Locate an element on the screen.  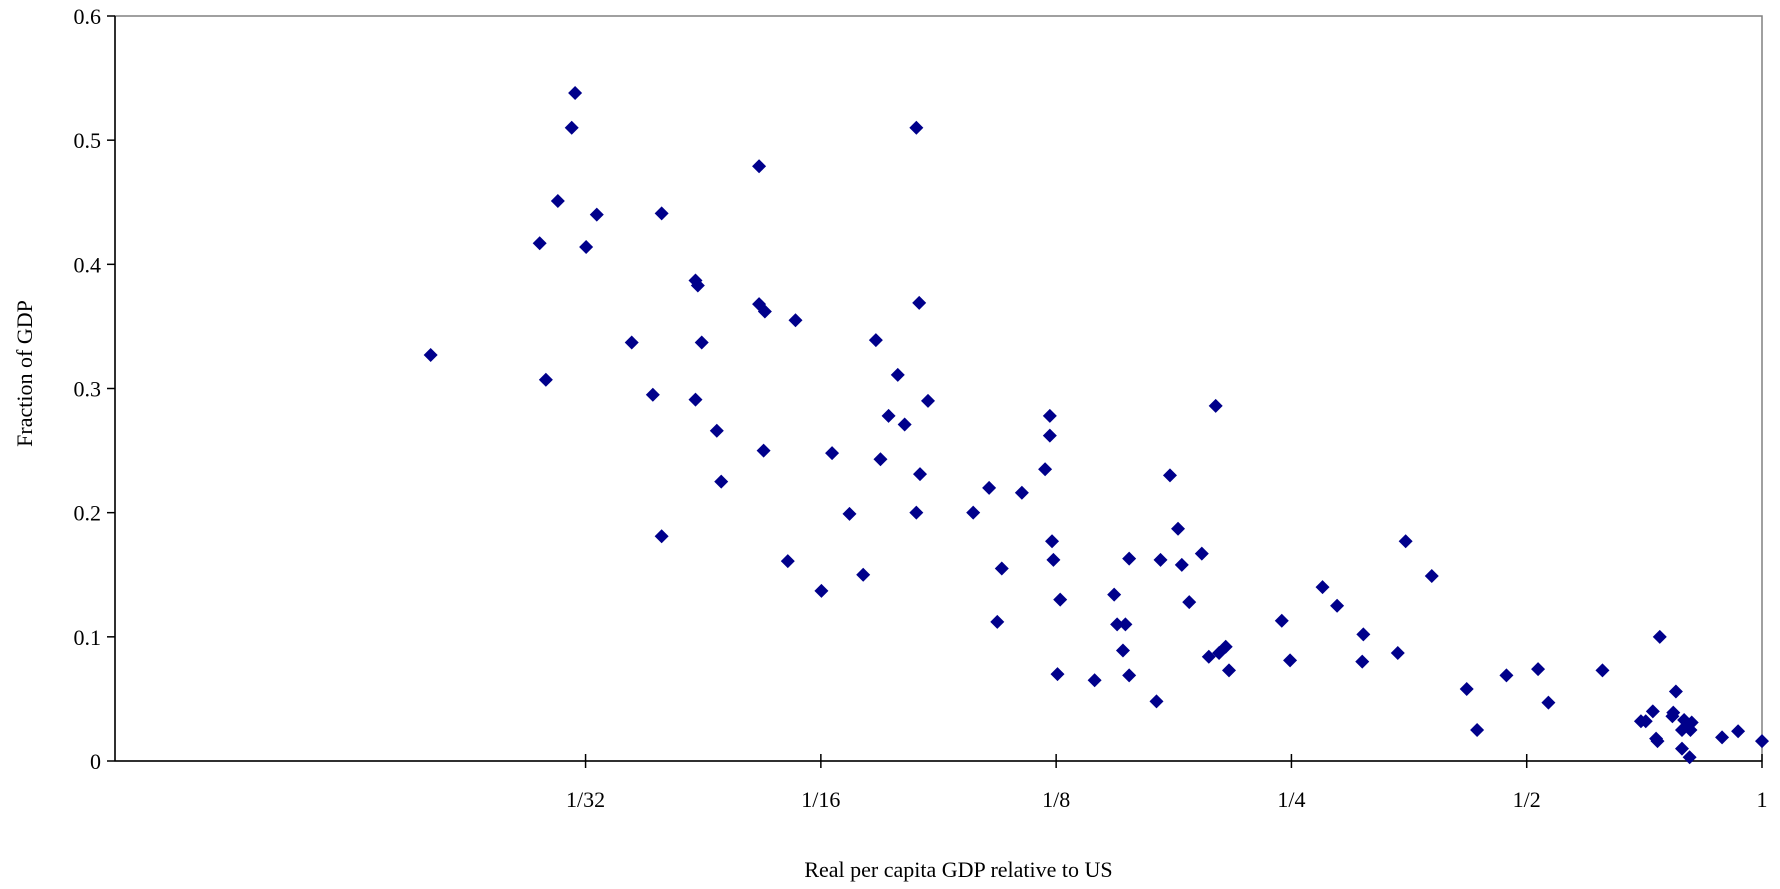
y-tick-label: 0 is located at coordinates (95, 761).